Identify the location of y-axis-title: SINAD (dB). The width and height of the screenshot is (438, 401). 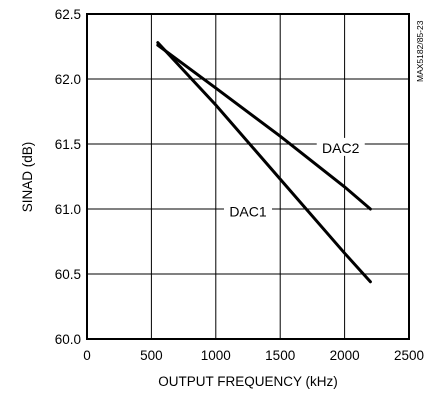
(27, 177).